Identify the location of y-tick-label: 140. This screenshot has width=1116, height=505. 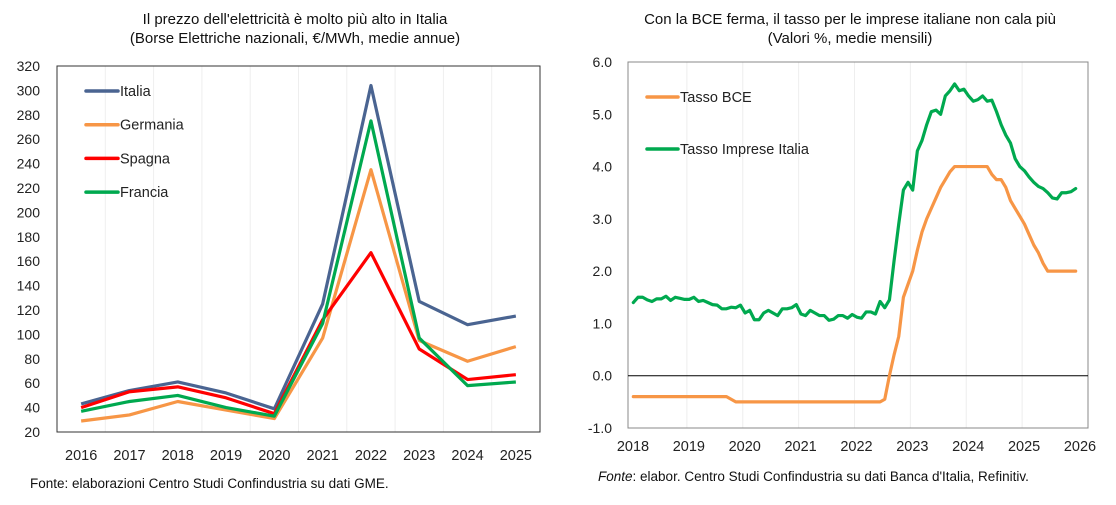
(29, 286).